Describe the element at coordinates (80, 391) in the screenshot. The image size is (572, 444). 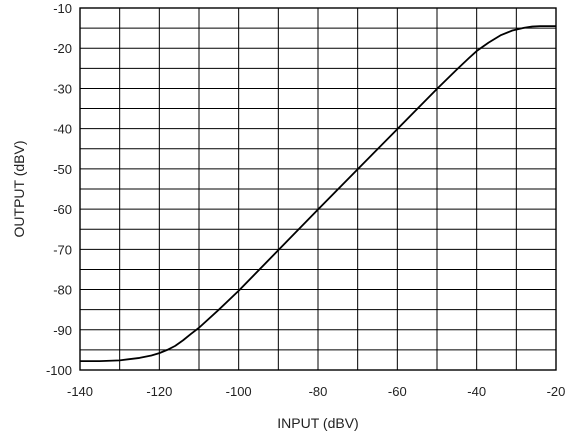
I see `x-tick-label: -140` at that location.